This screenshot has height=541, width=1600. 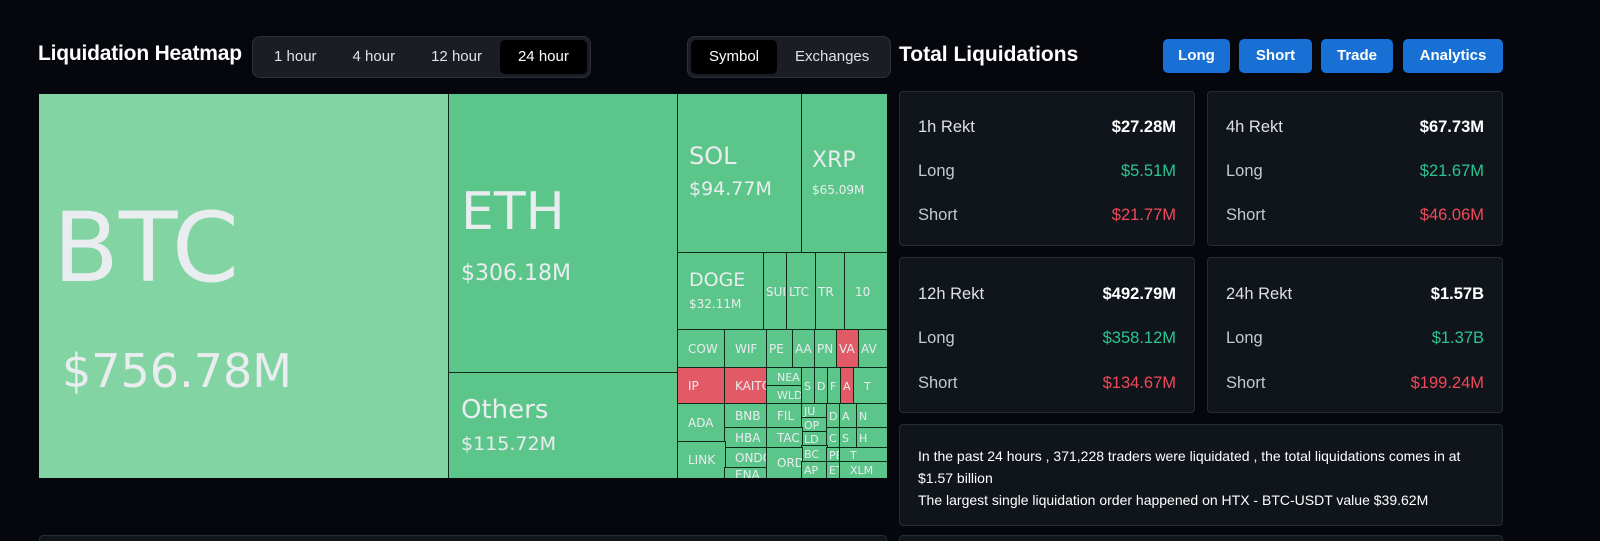 I want to click on time-option-1h: 1 hour, so click(x=295, y=56).